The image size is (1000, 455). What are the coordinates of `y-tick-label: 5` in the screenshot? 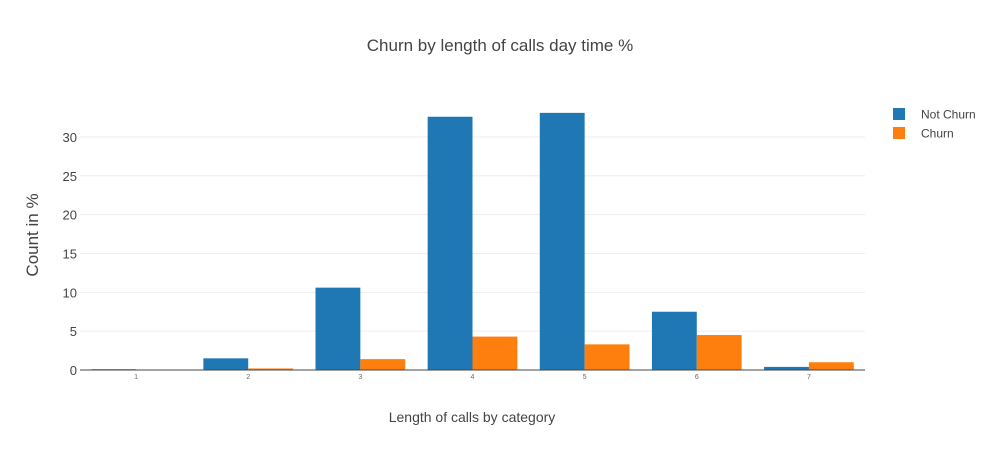 It's located at (73, 331).